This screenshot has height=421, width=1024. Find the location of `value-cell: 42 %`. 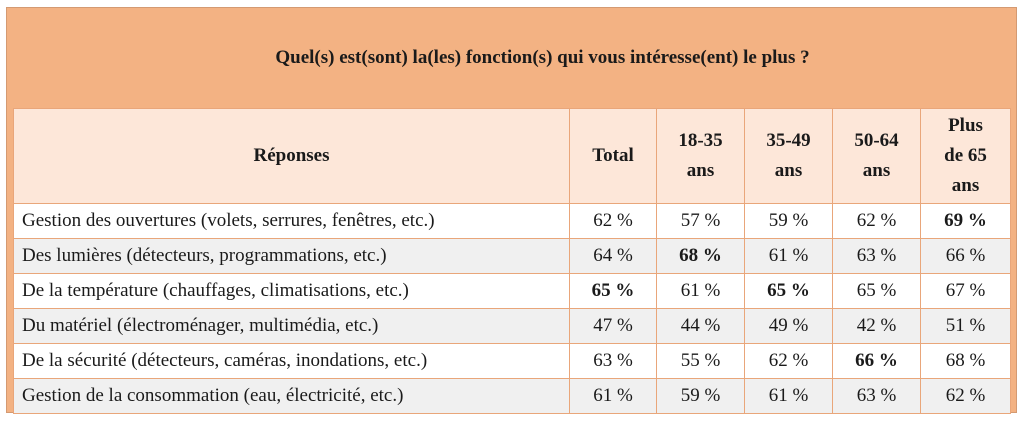

value-cell: 42 % is located at coordinates (876, 326).